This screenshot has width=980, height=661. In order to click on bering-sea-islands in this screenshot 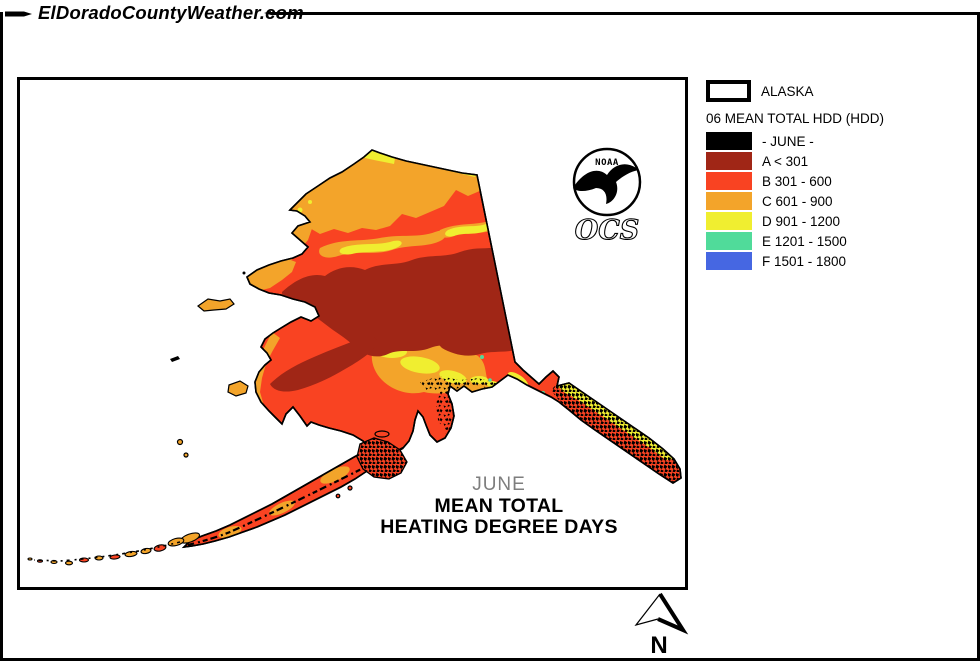, I will do `click(261, 385)`.